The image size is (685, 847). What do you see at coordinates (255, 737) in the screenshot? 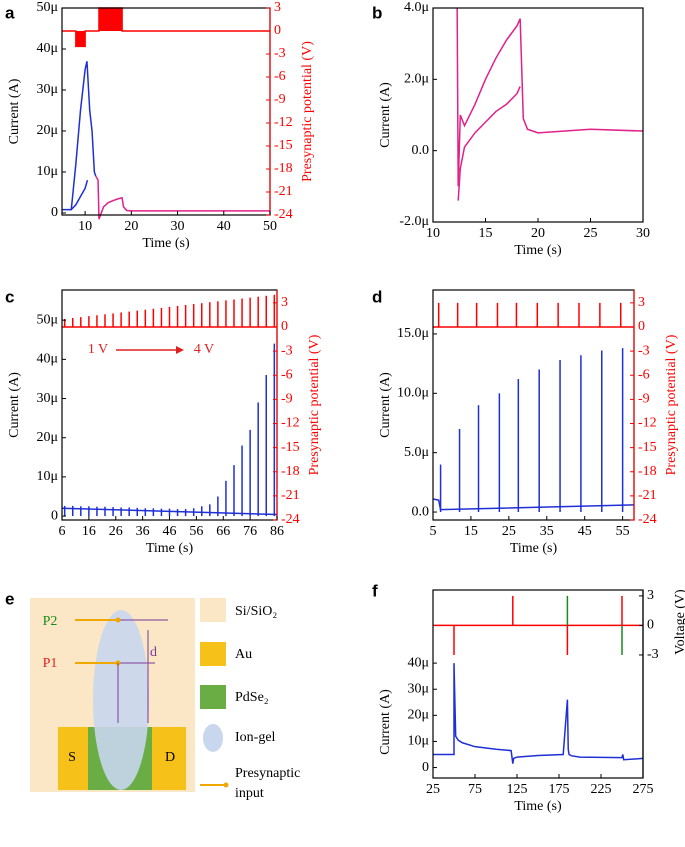
I see `legend-text: Ion-gel` at bounding box center [255, 737].